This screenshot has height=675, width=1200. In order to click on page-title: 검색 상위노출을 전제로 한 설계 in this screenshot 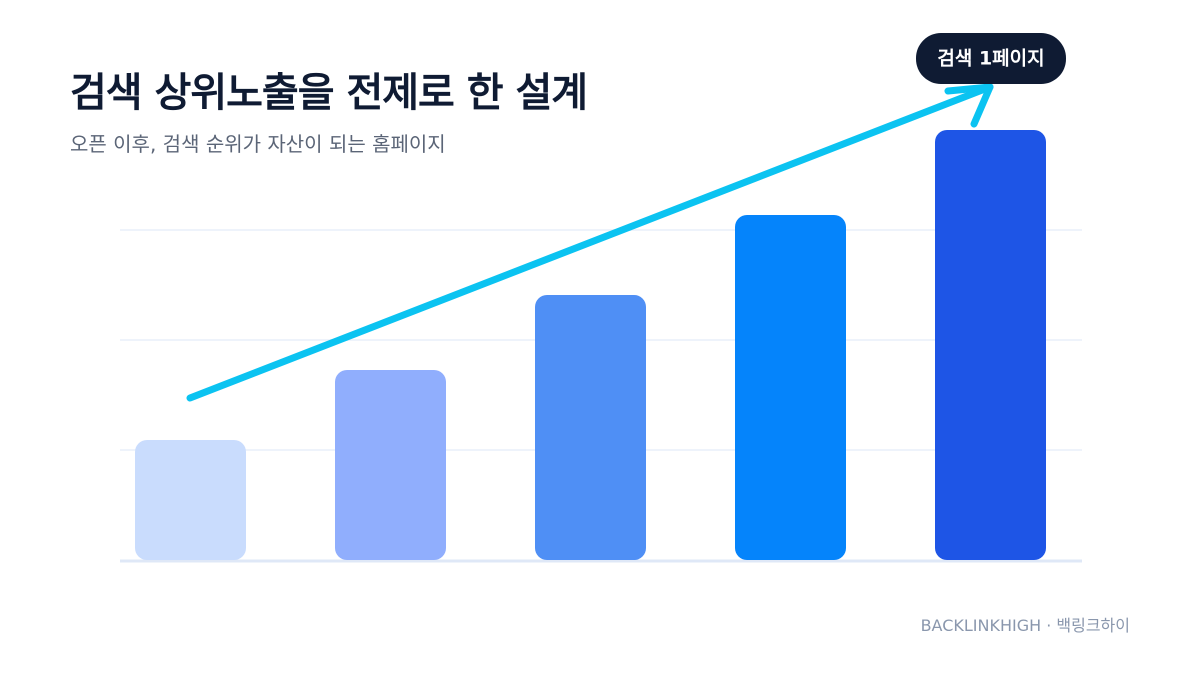, I will do `click(329, 93)`.